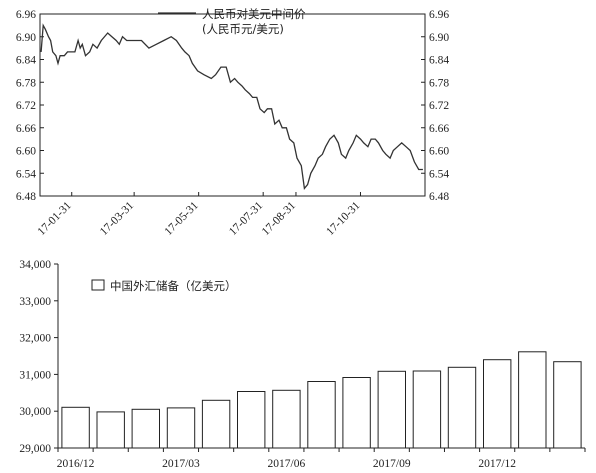 The image size is (596, 473). Describe the element at coordinates (55, 218) in the screenshot. I see `top-xtick-label: 17-01-31` at that location.